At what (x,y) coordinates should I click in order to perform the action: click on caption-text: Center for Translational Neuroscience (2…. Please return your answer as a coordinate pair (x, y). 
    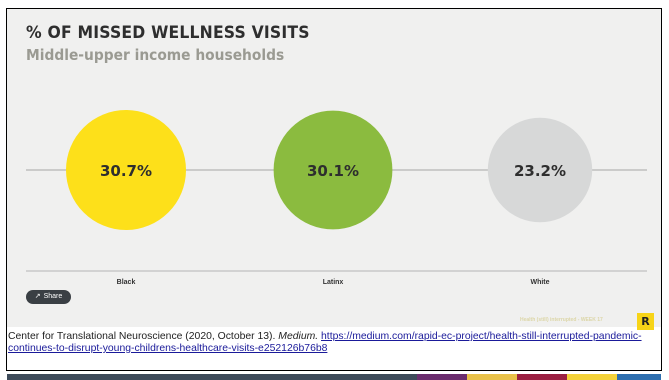
    Looking at the image, I should click on (143, 336).